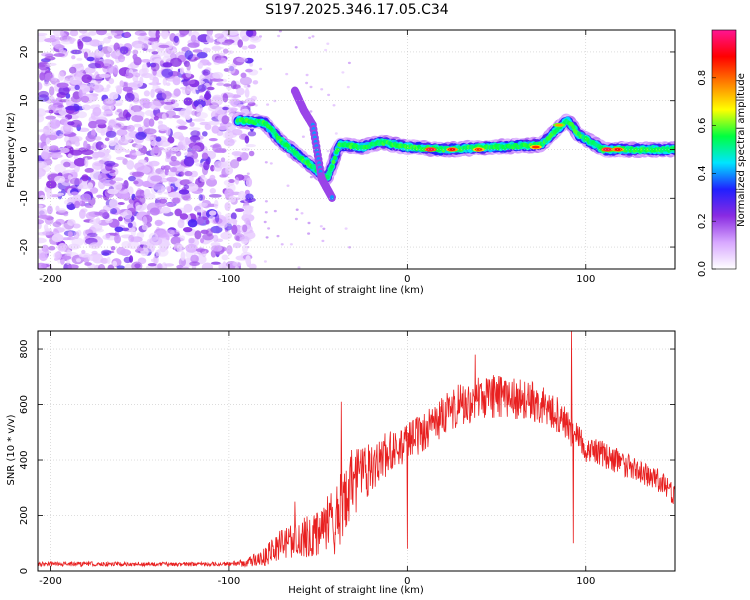 This screenshot has height=600, width=750. Describe the element at coordinates (229, 581) in the screenshot. I see `x-tick-label: -100` at that location.